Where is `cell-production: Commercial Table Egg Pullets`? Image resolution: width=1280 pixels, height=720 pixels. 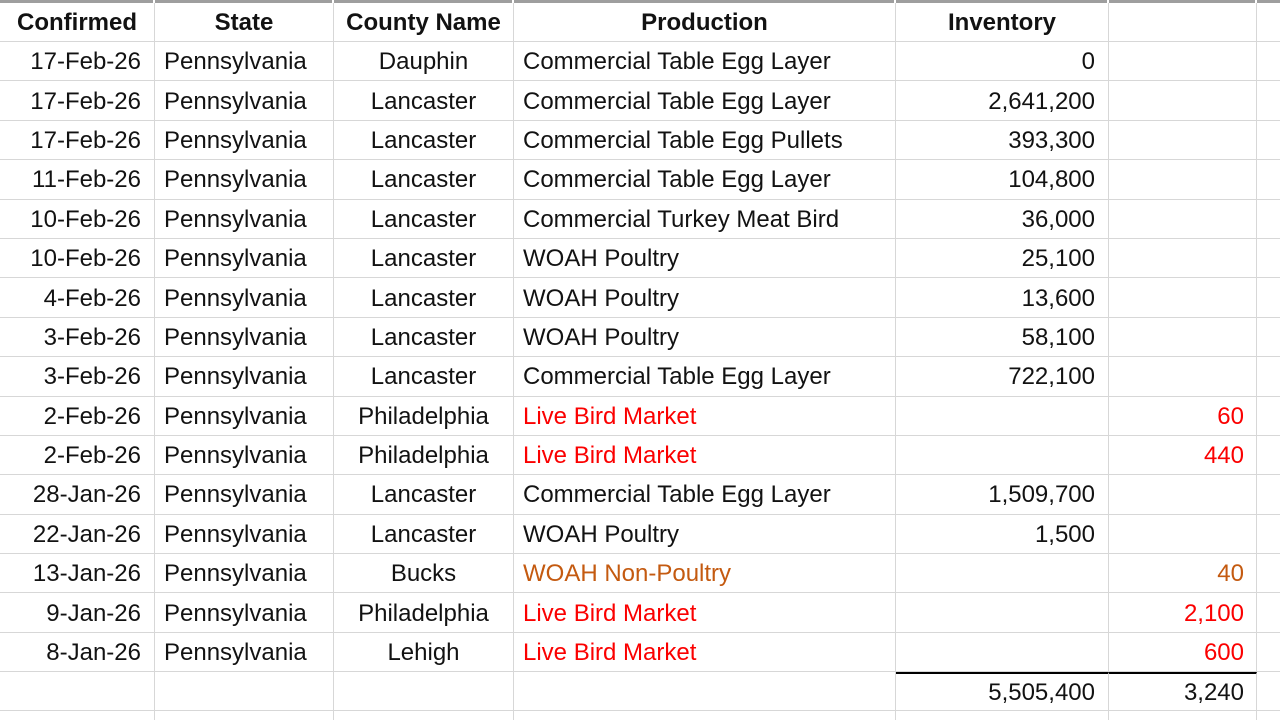 cell-production: Commercial Table Egg Pullets is located at coordinates (705, 140).